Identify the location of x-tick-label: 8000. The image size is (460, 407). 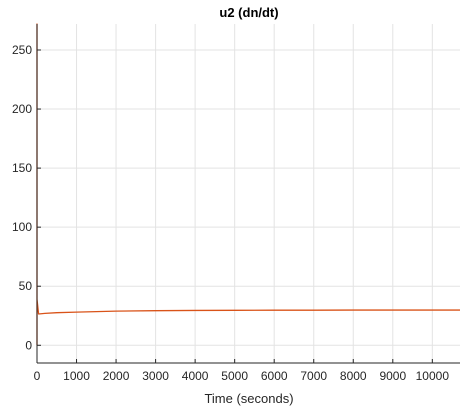
(353, 376).